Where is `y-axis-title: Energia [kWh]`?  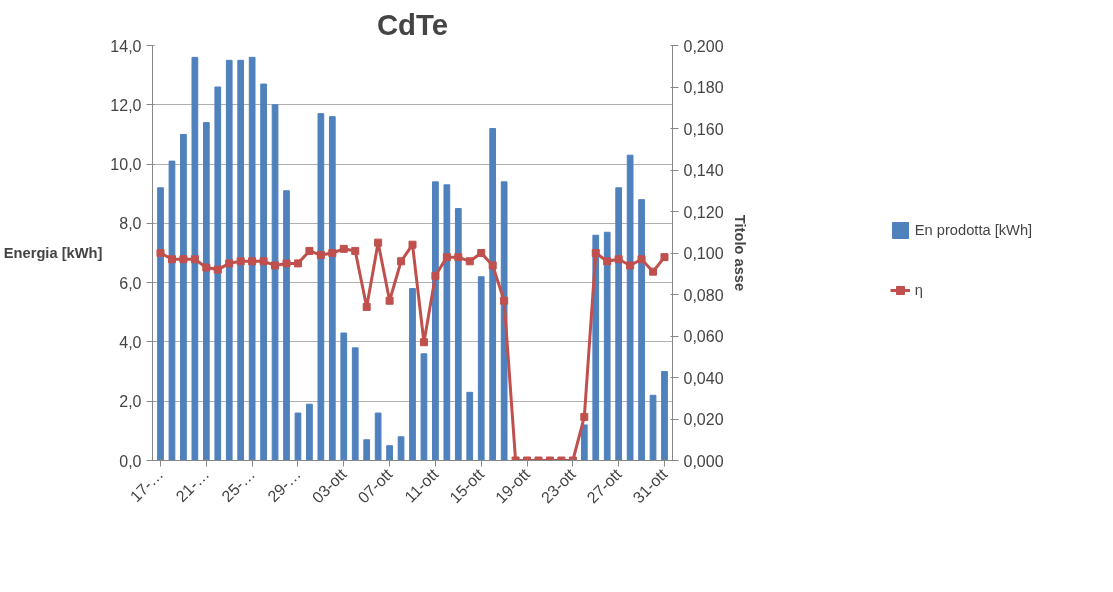
y-axis-title: Energia [kWh] is located at coordinates (53, 253).